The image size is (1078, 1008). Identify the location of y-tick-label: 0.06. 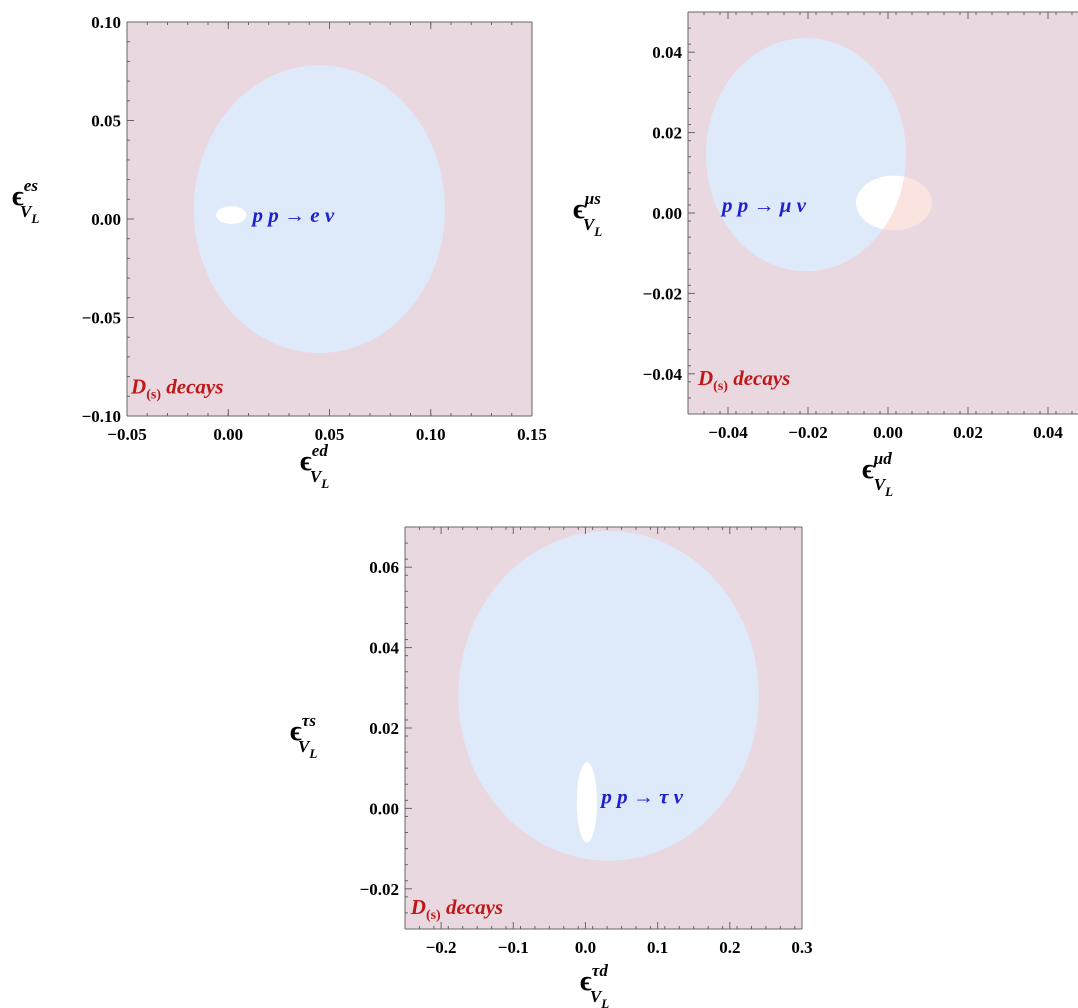
(384, 567).